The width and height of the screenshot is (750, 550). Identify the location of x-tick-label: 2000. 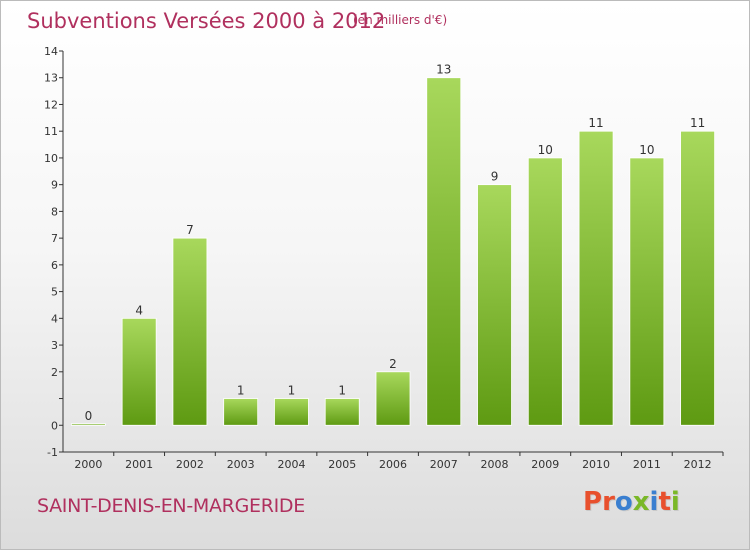
(88, 464).